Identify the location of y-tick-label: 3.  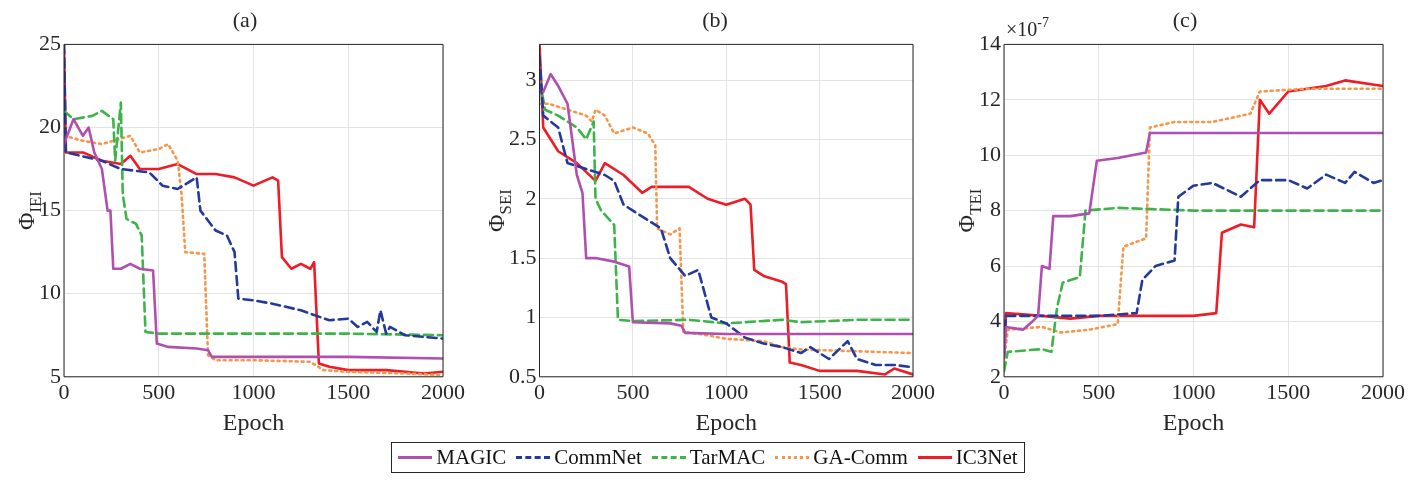
(531, 78).